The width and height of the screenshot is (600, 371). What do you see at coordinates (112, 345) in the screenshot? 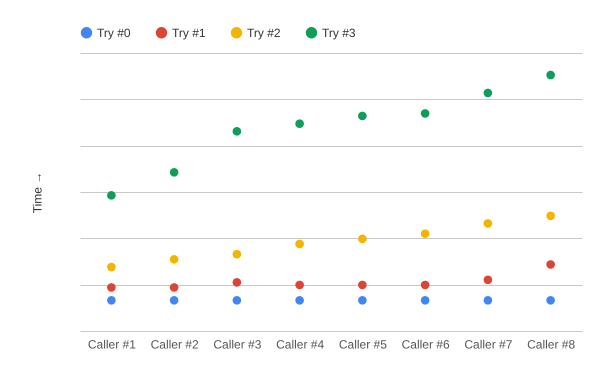
I see `x-tick-label: Caller #1` at bounding box center [112, 345].